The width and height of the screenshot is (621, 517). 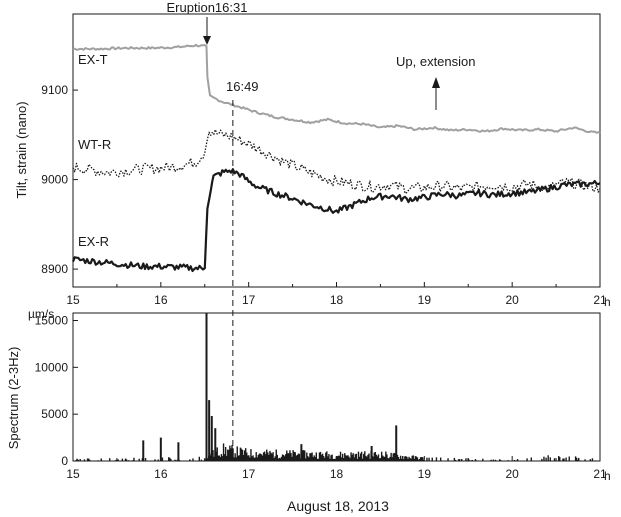 I want to click on spectrum-unit-label: µm/s, so click(x=41, y=314).